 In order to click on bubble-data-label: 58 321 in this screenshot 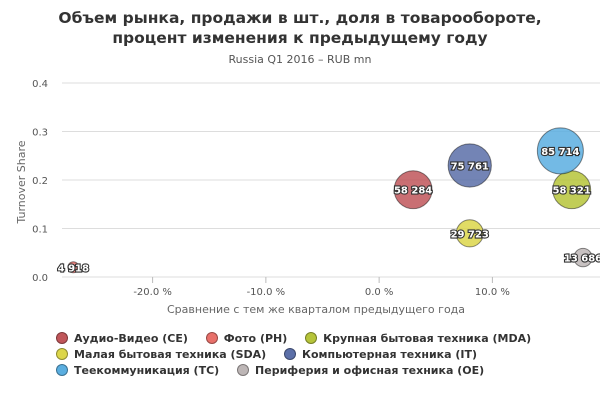, I will do `click(572, 191)`.